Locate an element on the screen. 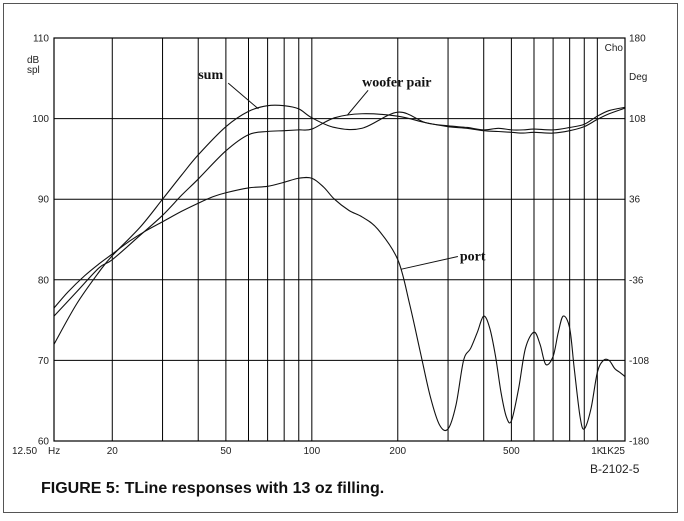 This screenshot has height=521, width=684. annotation-label: sum is located at coordinates (210, 75).